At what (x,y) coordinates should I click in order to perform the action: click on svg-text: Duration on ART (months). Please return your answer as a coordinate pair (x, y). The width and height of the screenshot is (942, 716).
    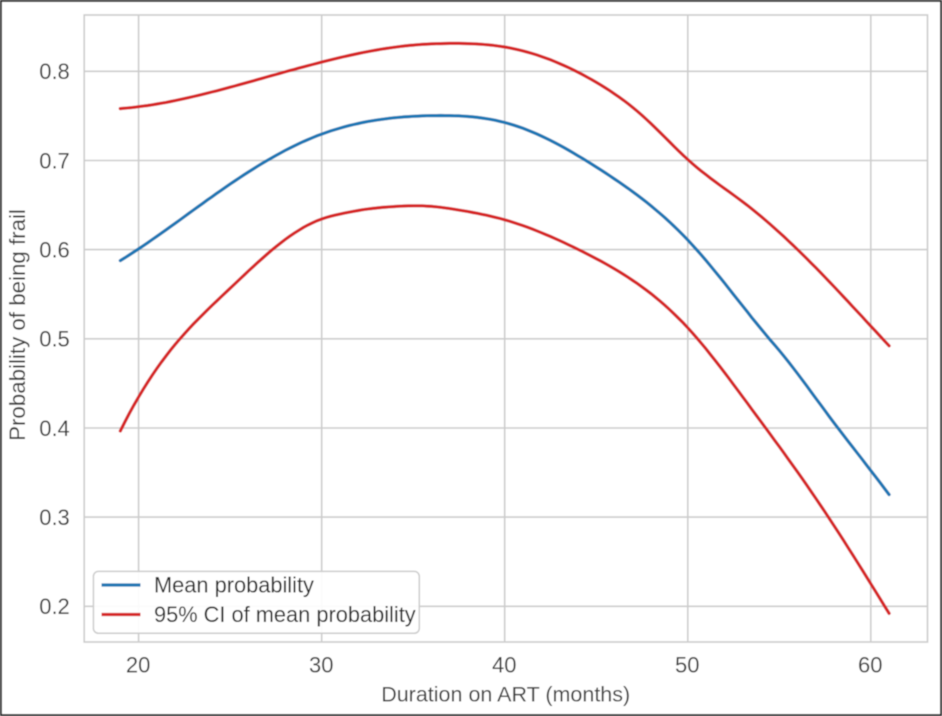
    Looking at the image, I should click on (505, 695).